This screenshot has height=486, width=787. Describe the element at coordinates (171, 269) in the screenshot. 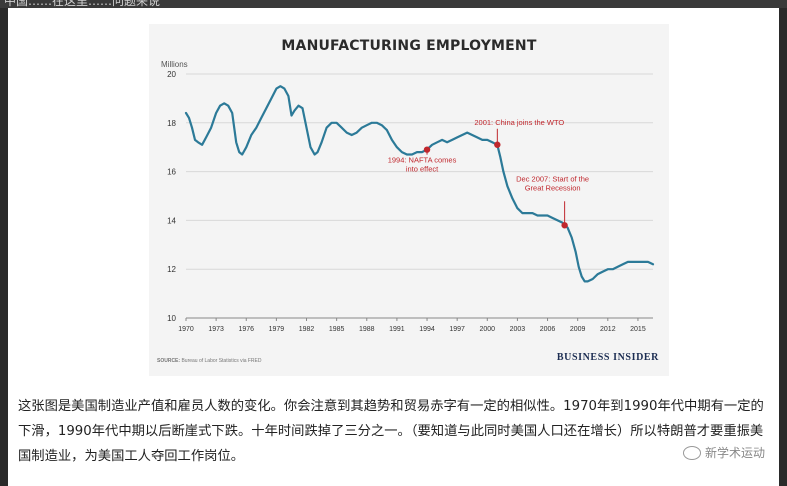

I see `y-tick-label: 12` at that location.